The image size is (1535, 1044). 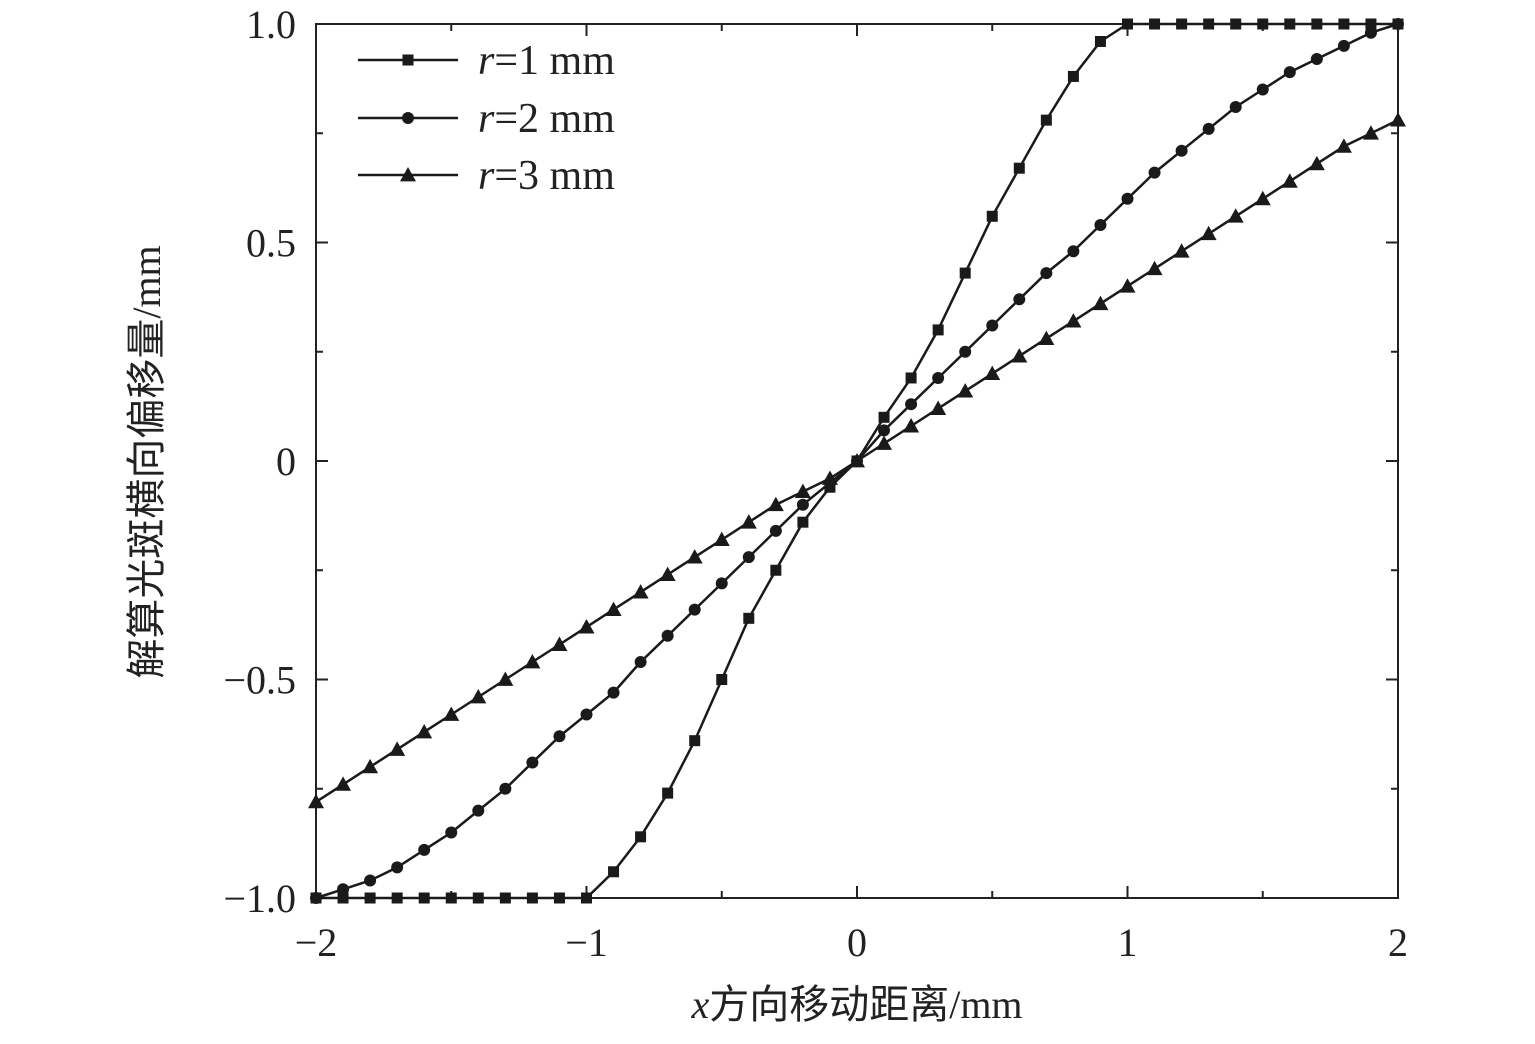 I want to click on y-tick-label: 0.5, so click(x=271, y=243).